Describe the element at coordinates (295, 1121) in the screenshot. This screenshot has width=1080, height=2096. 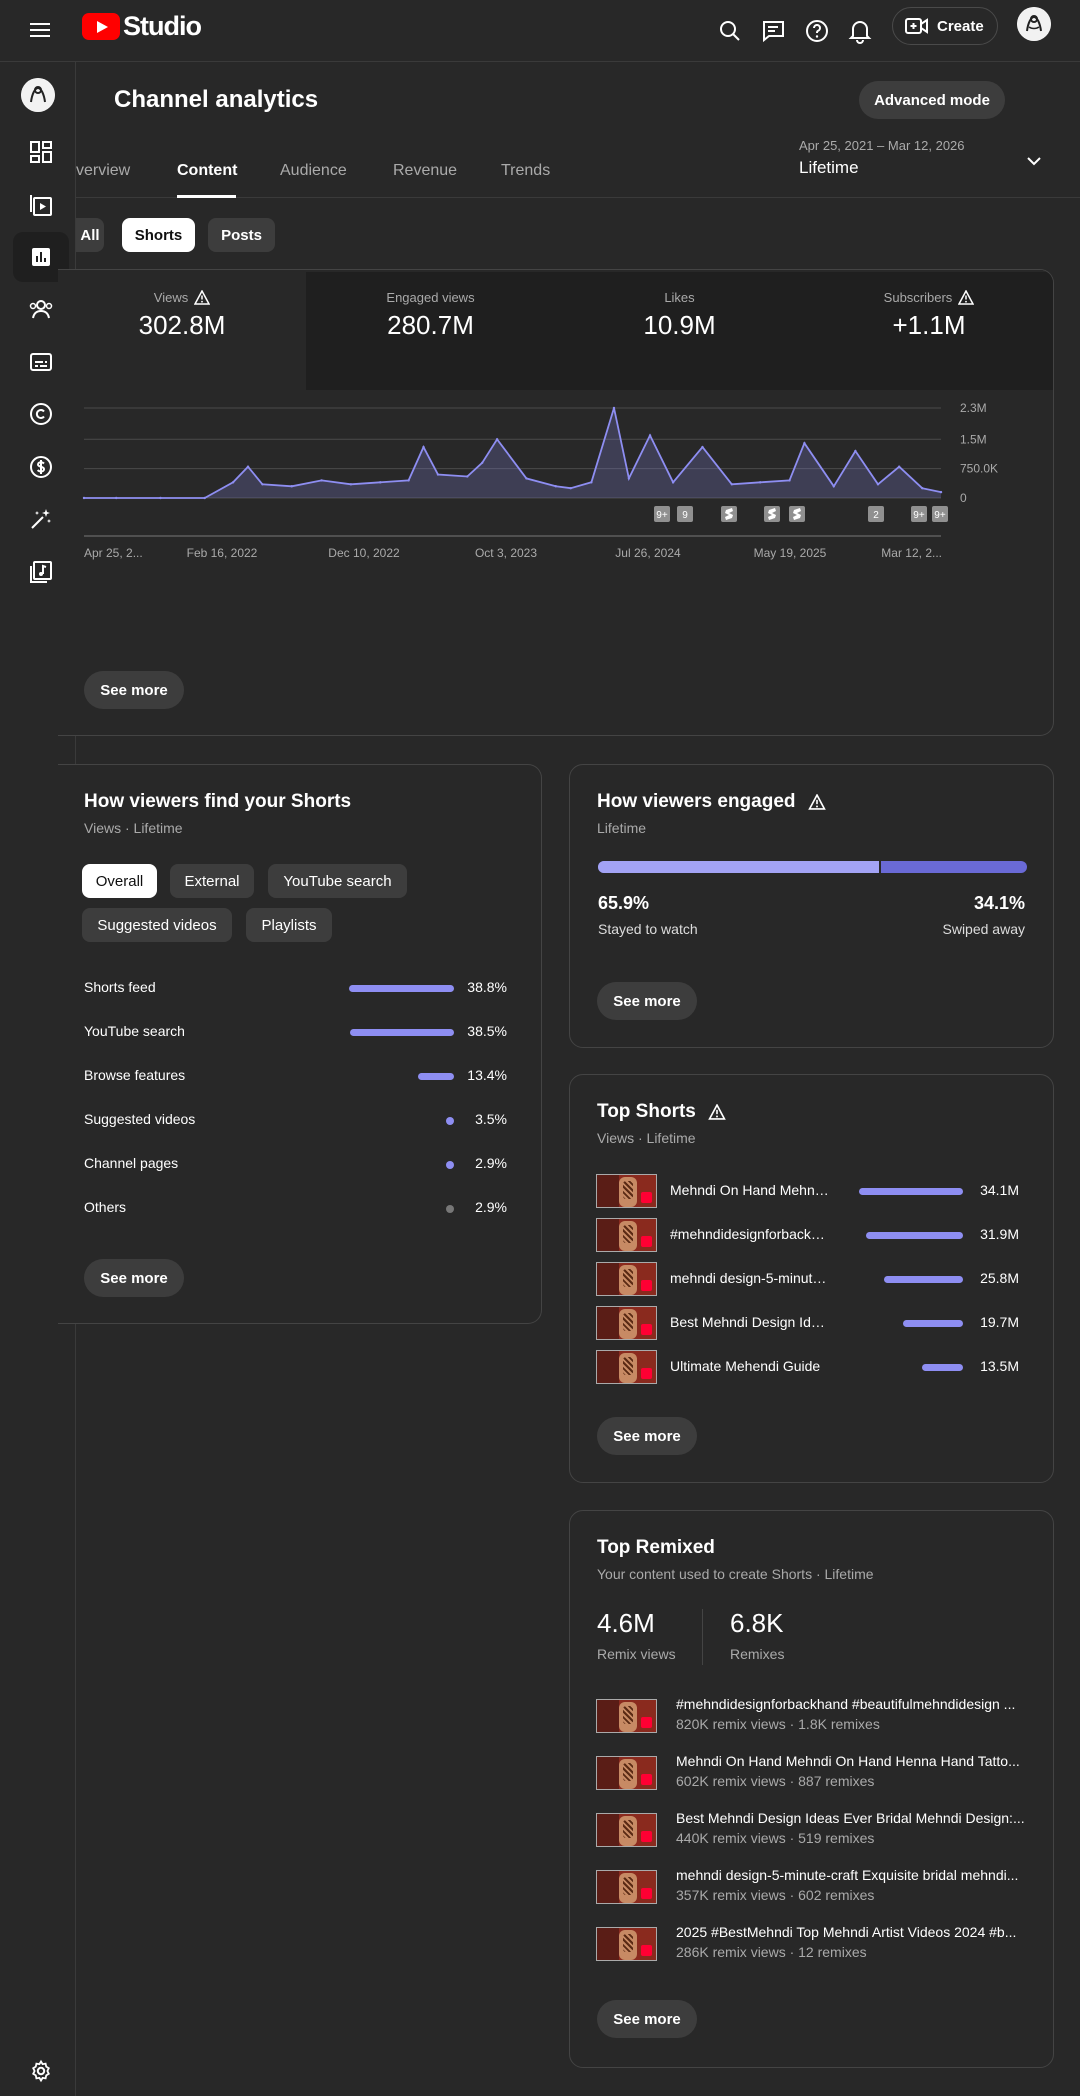
I see `traffic-source-row: Suggested videos 3.5%` at that location.